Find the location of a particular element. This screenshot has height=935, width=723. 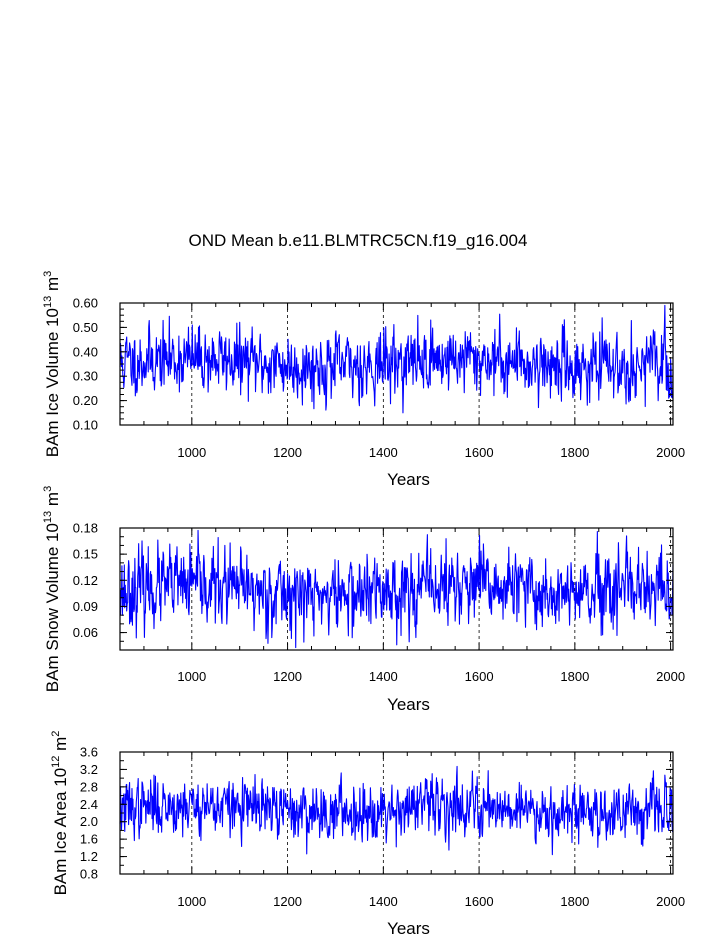

y-title-unit-exponent: 2 is located at coordinates (56, 734).